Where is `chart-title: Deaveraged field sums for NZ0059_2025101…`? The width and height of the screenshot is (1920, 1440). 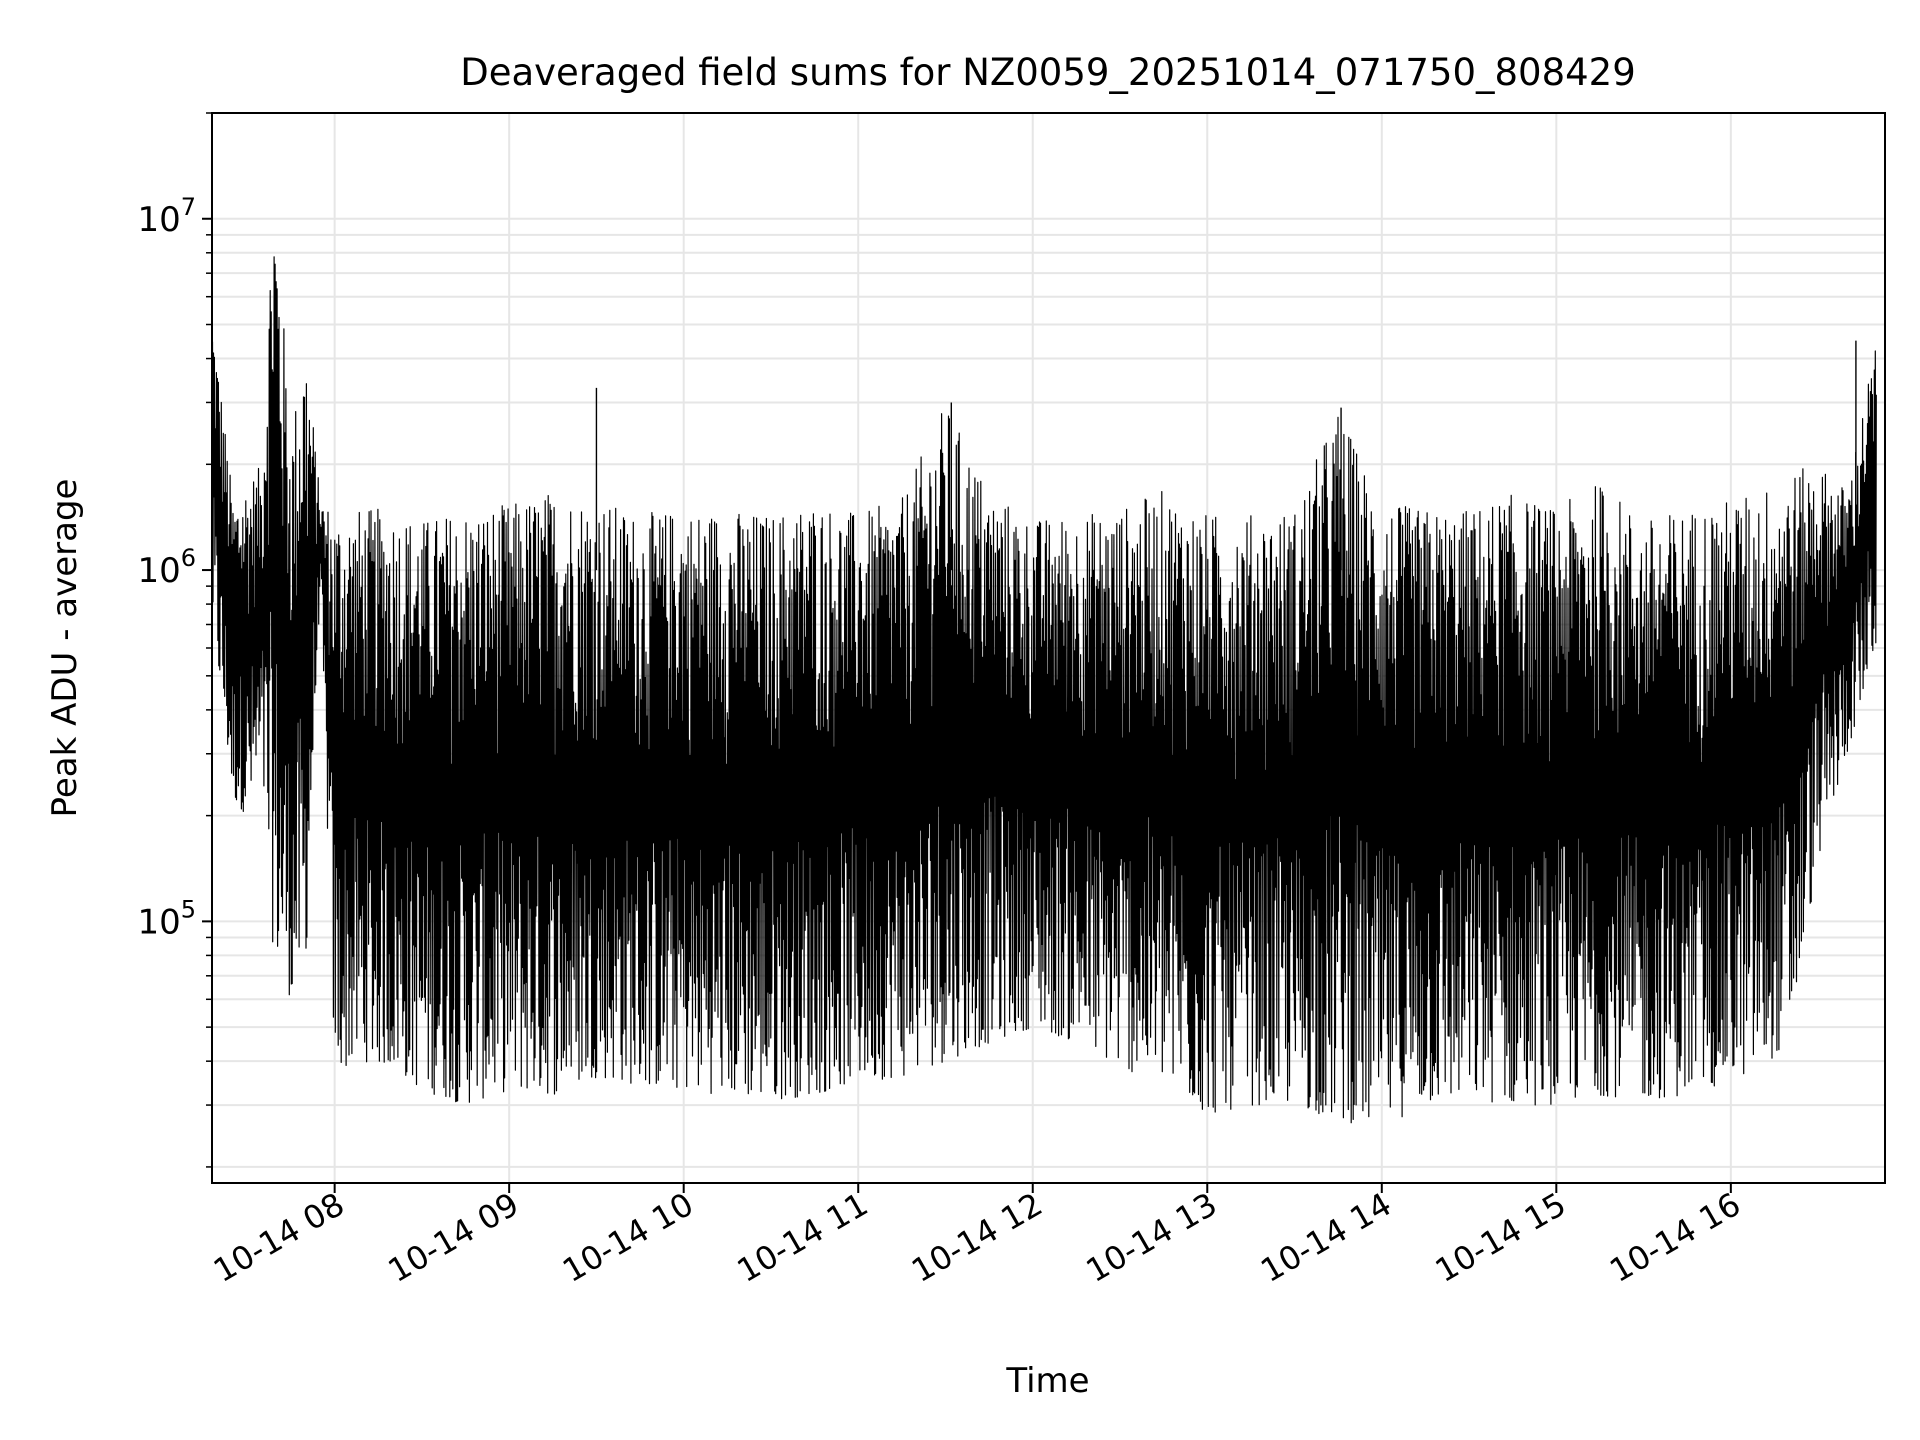 chart-title: Deaveraged field sums for NZ0059_2025101… is located at coordinates (1048, 72).